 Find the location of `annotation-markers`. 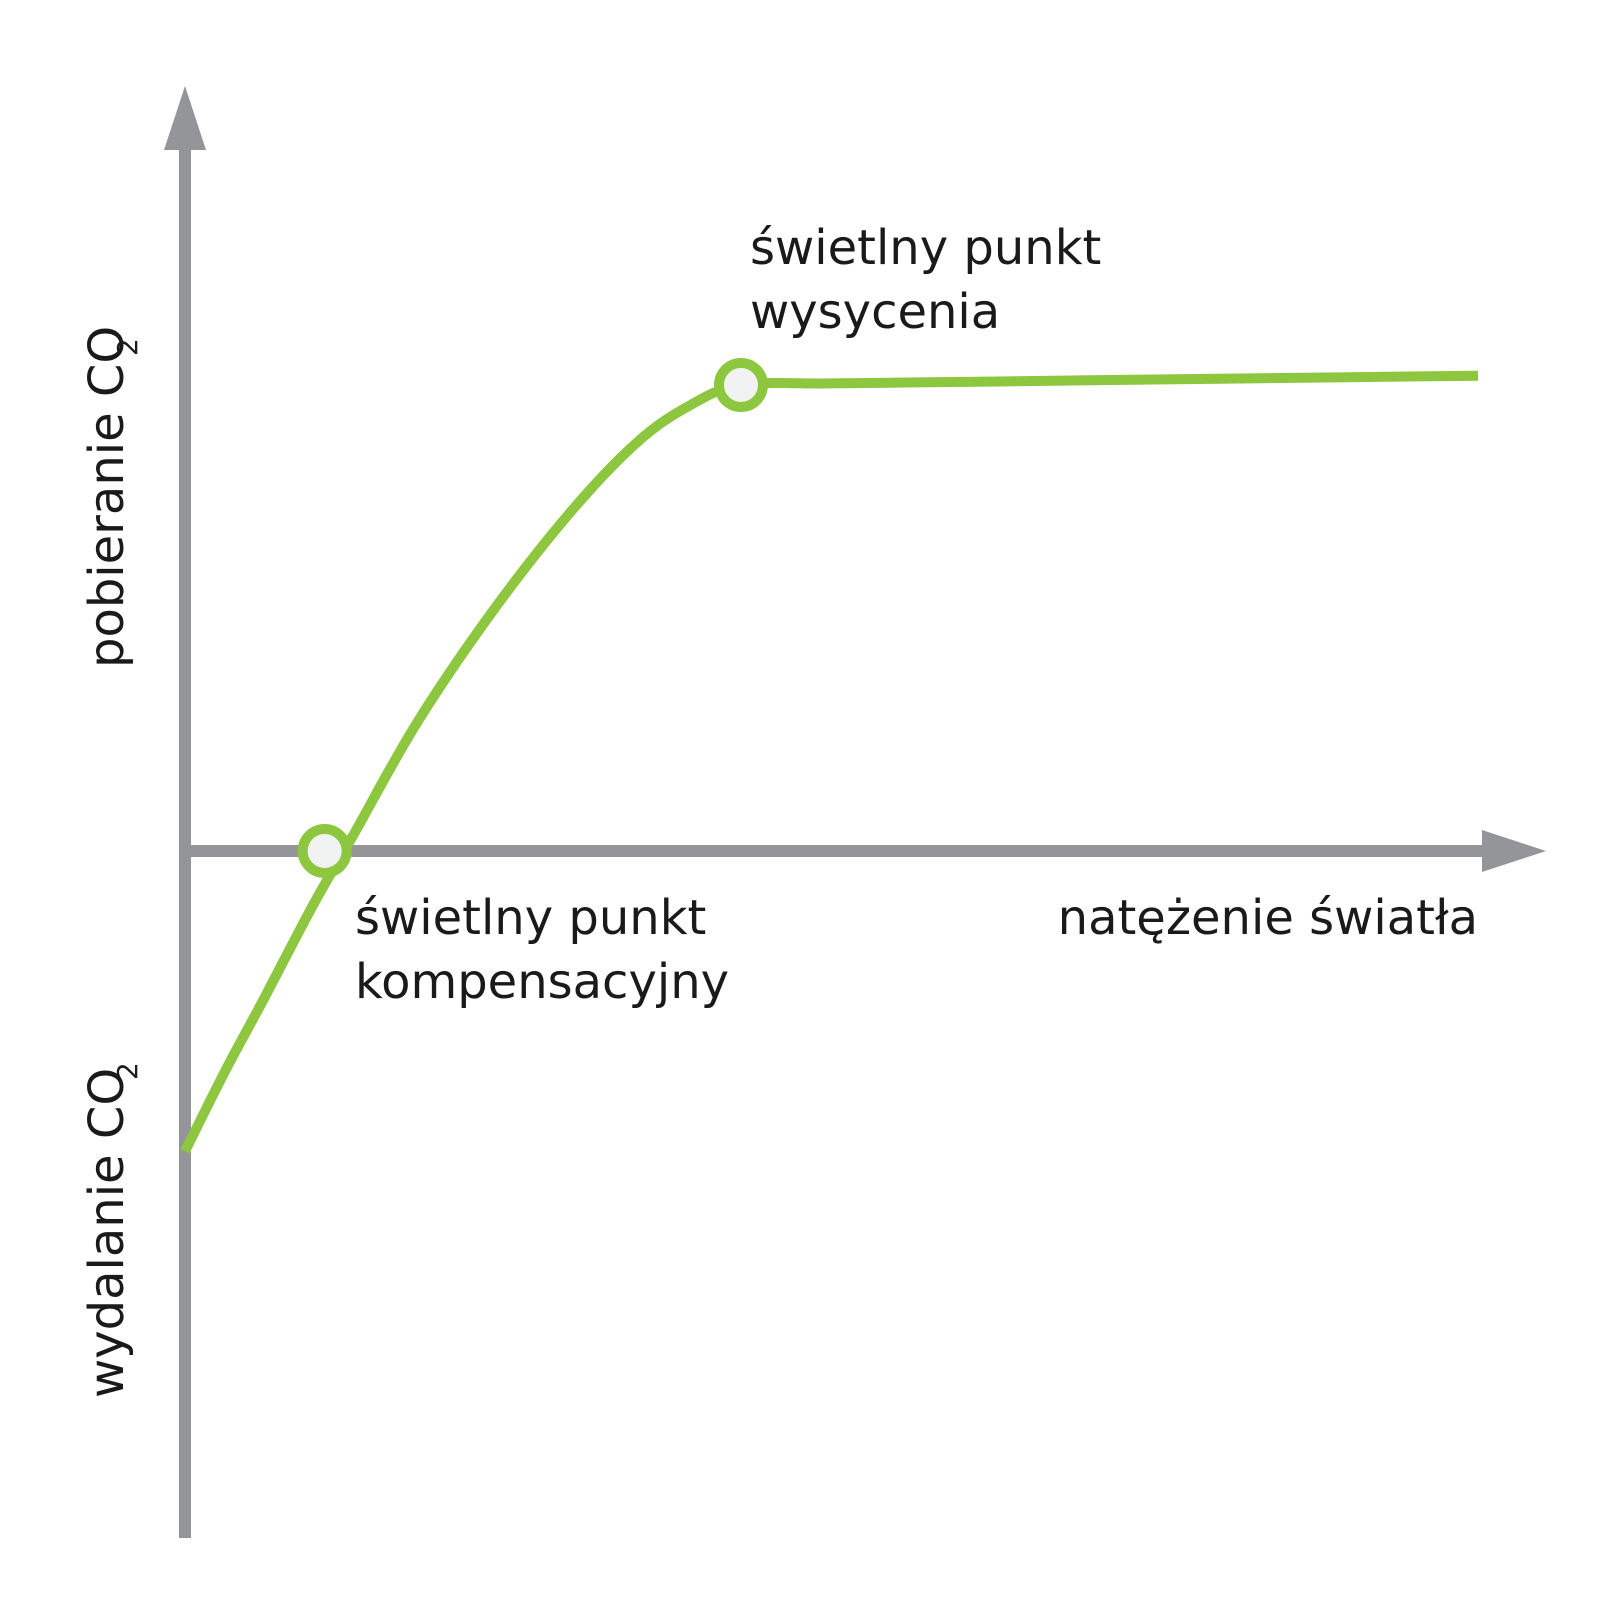

annotation-markers is located at coordinates (532, 618).